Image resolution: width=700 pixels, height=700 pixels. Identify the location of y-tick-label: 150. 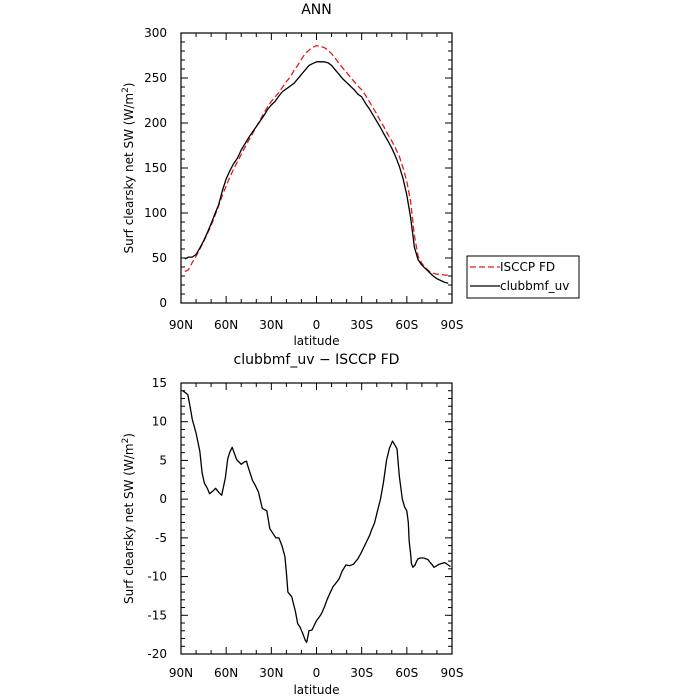
(155, 168).